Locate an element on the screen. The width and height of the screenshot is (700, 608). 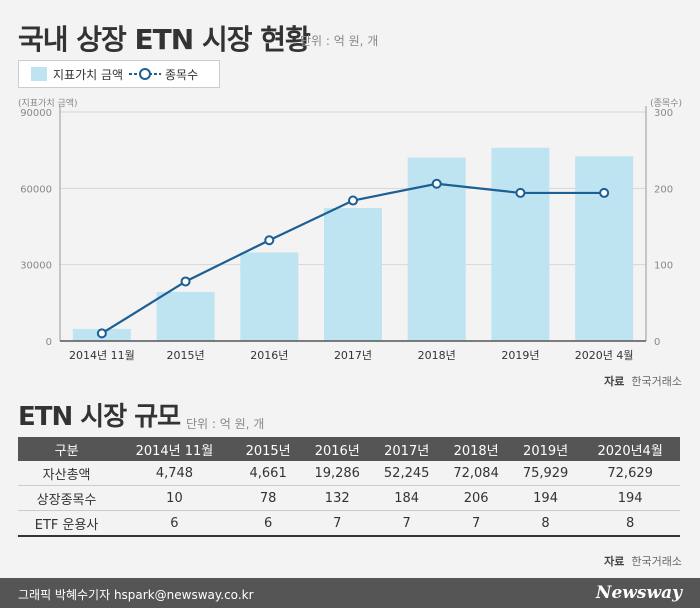
left-tick-label: 30000 is located at coordinates (36, 266).